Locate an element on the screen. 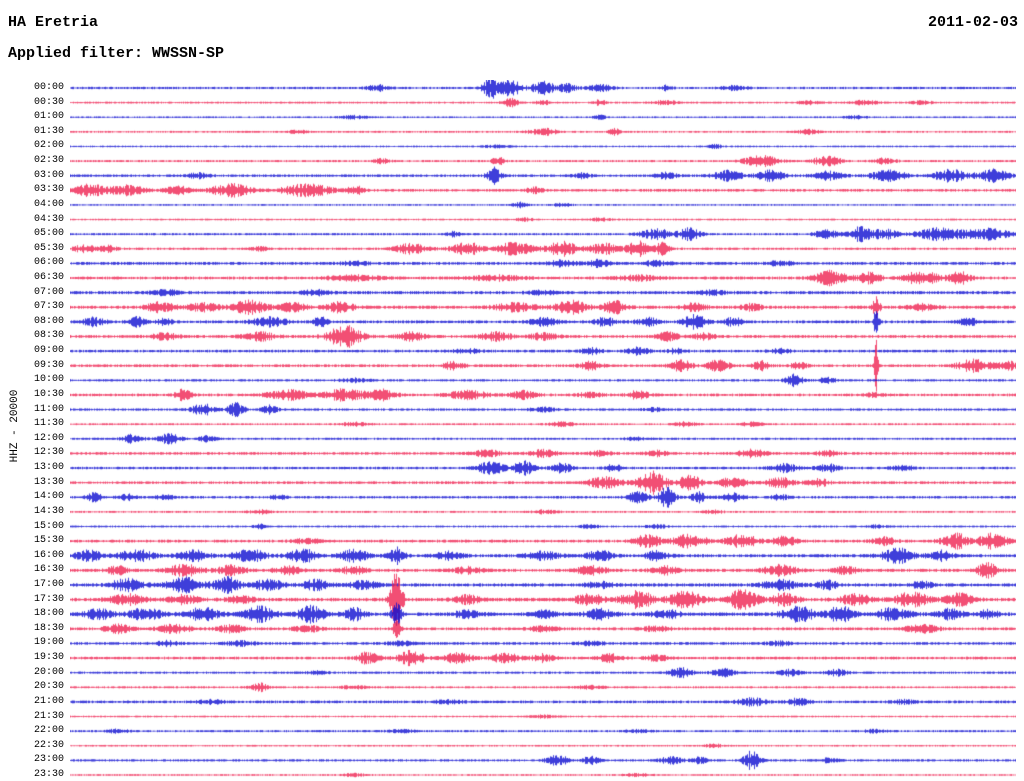 This screenshot has width=1024, height=781. time-label: 03:30 is located at coordinates (48, 190).